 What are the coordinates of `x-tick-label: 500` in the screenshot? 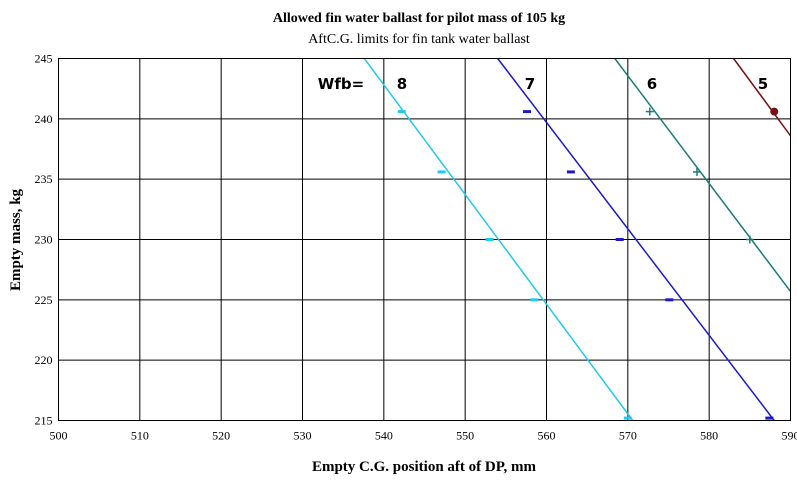 It's located at (59, 436).